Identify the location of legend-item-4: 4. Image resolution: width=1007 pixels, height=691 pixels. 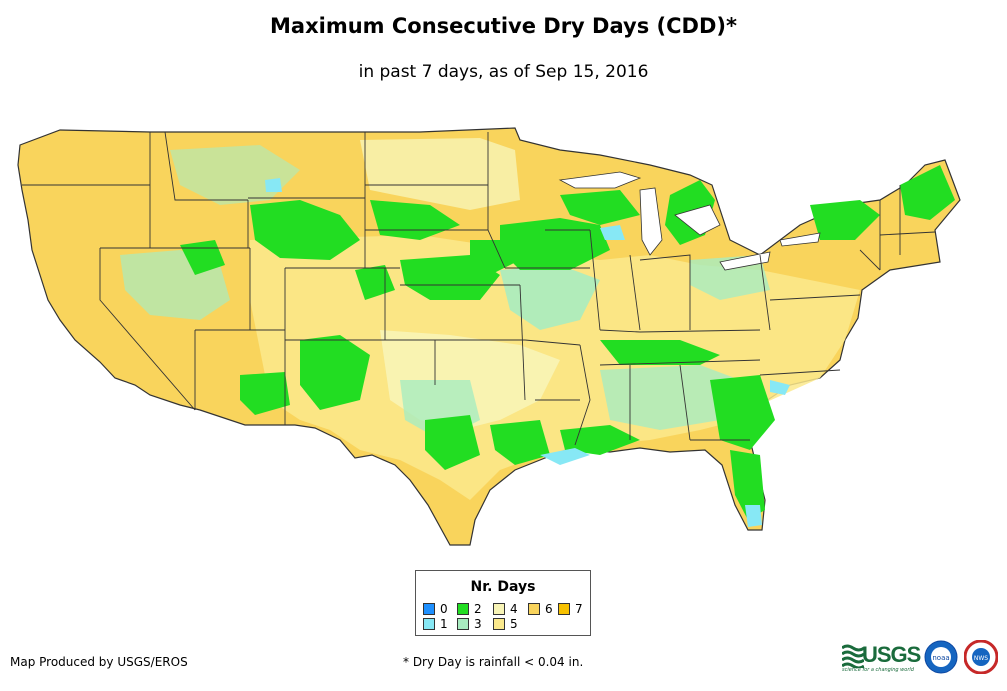
(505, 609).